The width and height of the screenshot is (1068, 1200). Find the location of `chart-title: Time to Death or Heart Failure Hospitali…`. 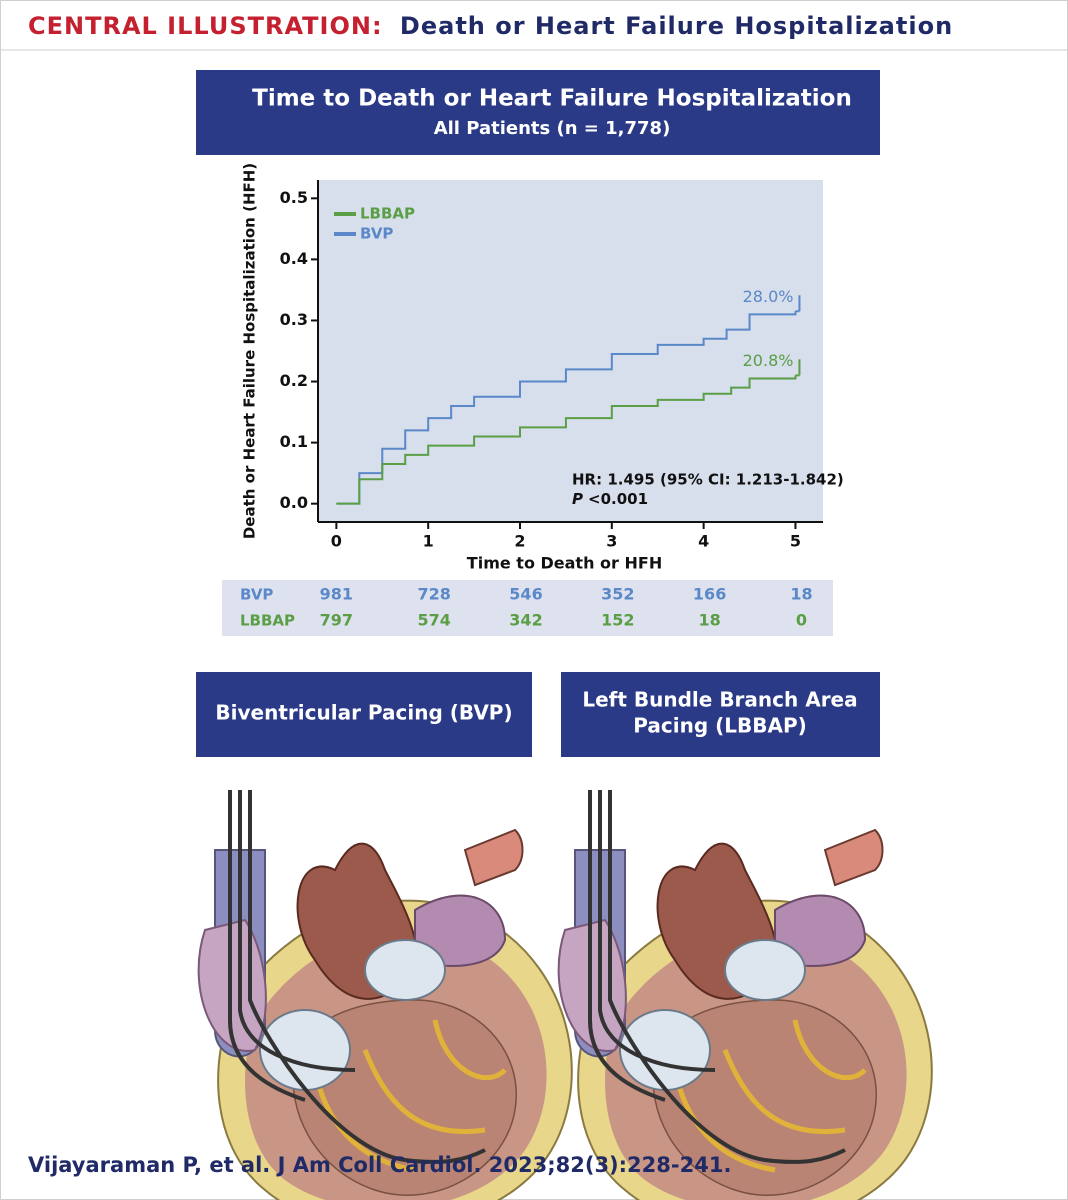

chart-title: Time to Death or Heart Failure Hospitali… is located at coordinates (552, 99).